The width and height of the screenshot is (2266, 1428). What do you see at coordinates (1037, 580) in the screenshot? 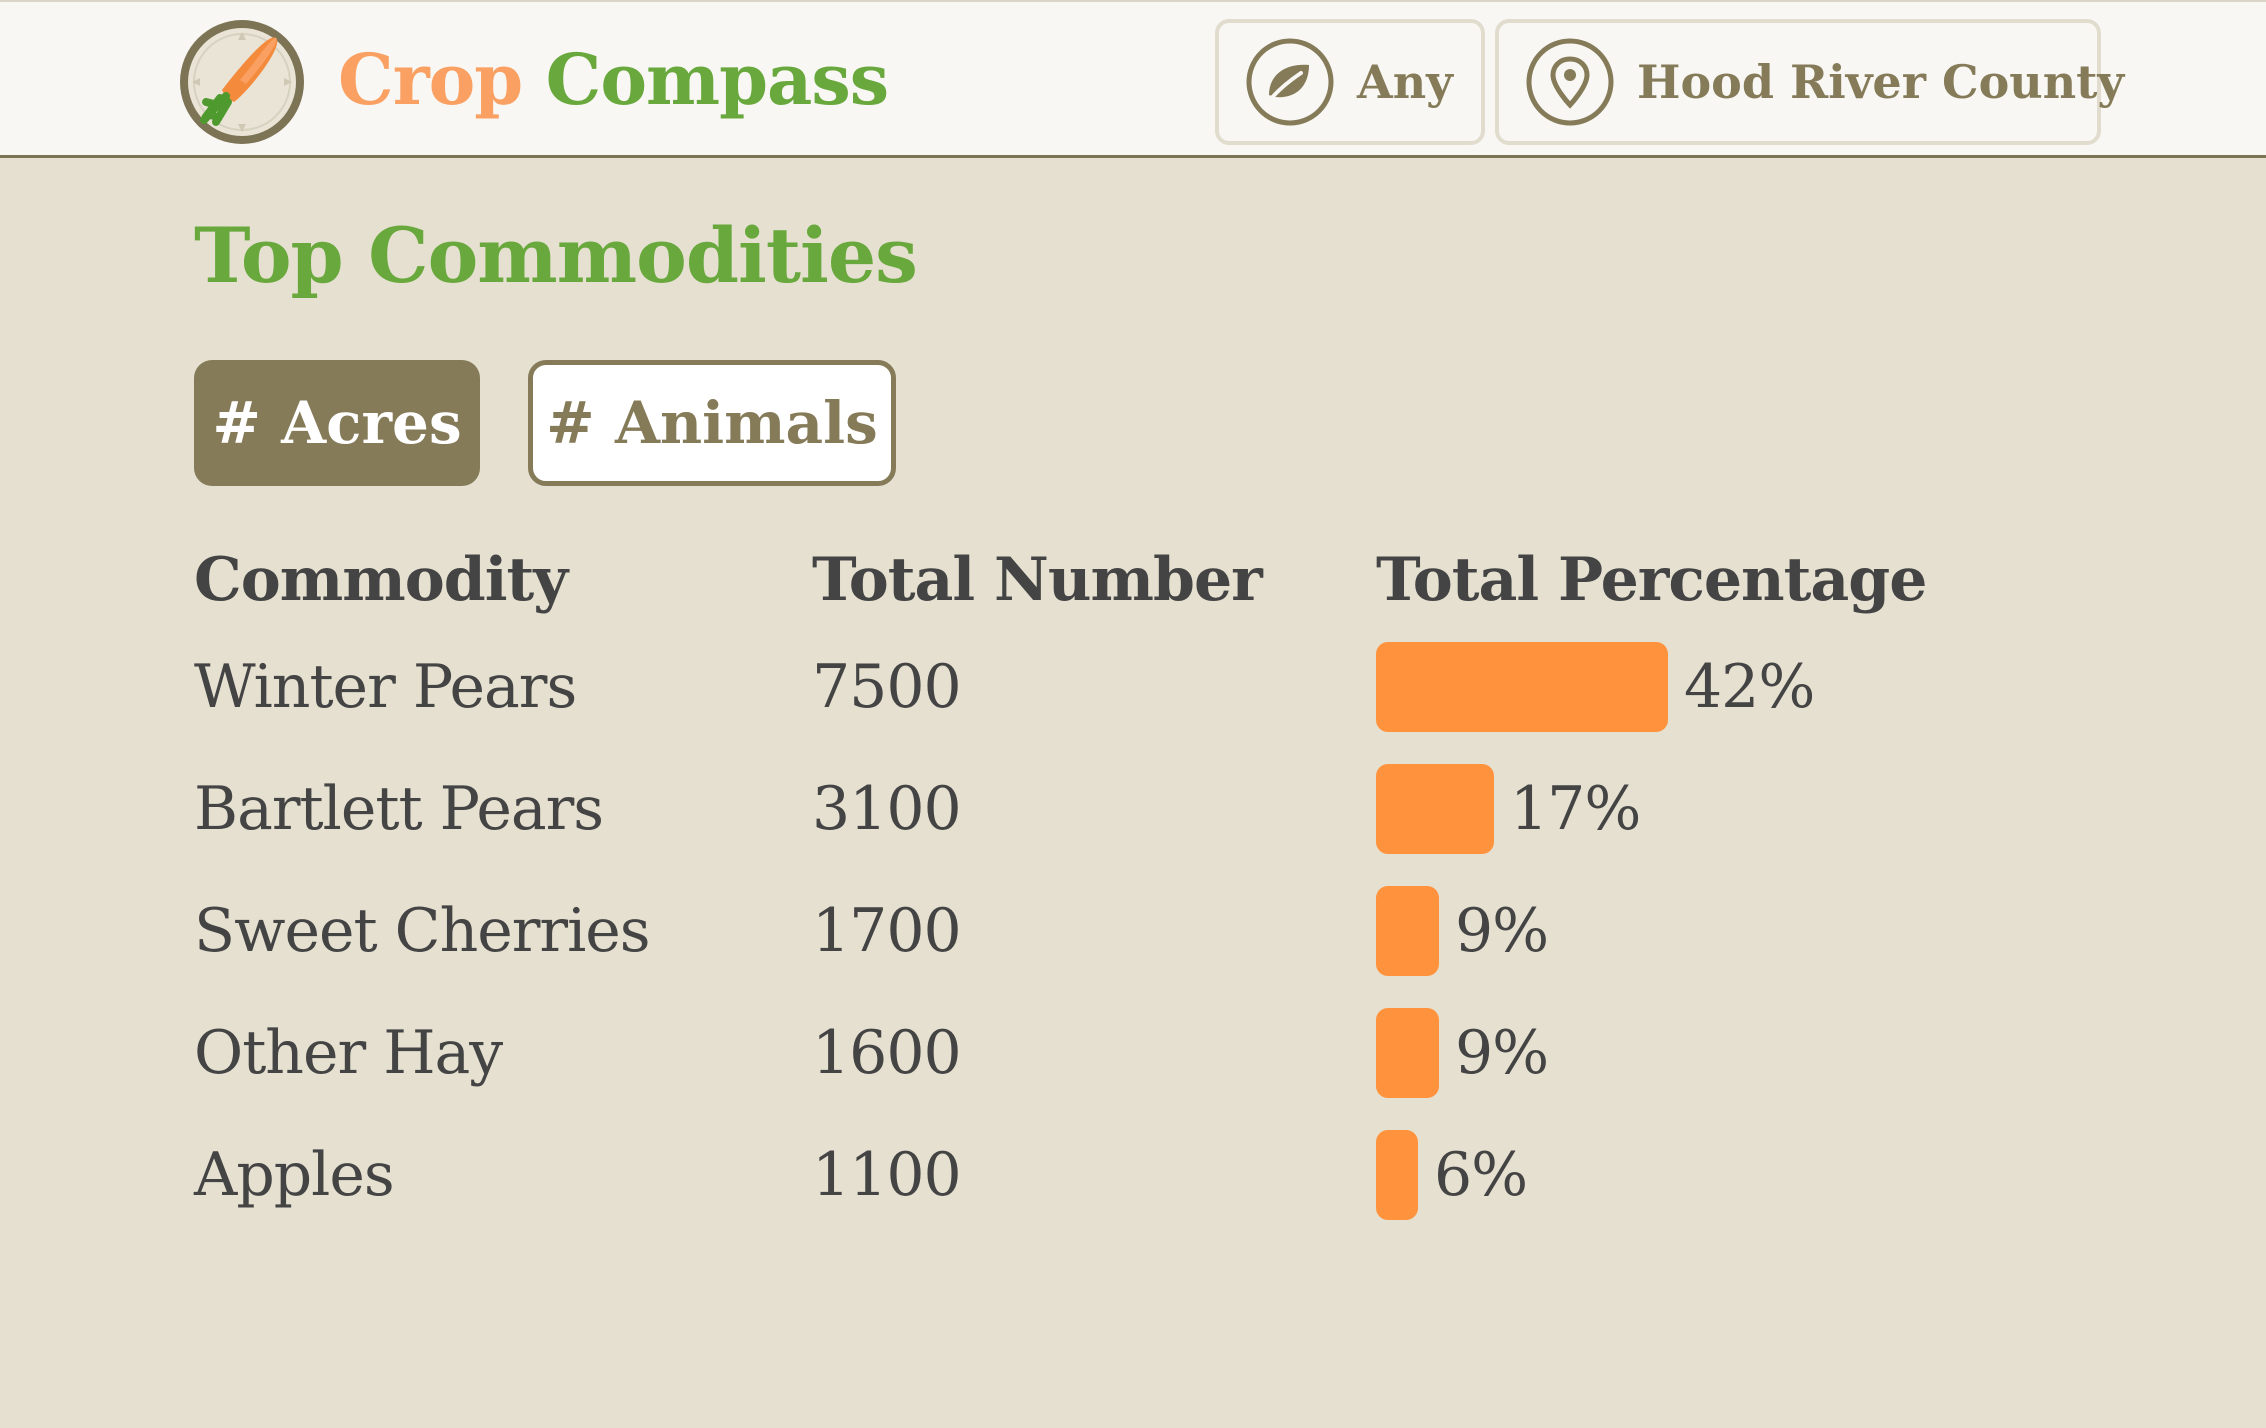
I see `column-header-total-number: Total Number` at bounding box center [1037, 580].